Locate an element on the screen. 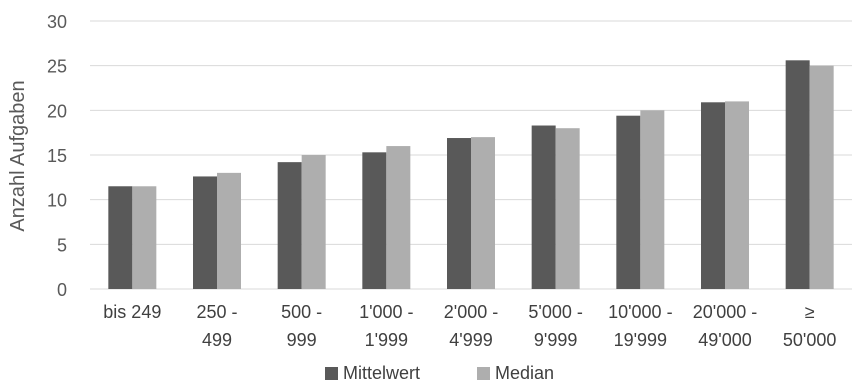  x-category-label: 1'999 is located at coordinates (386, 340).